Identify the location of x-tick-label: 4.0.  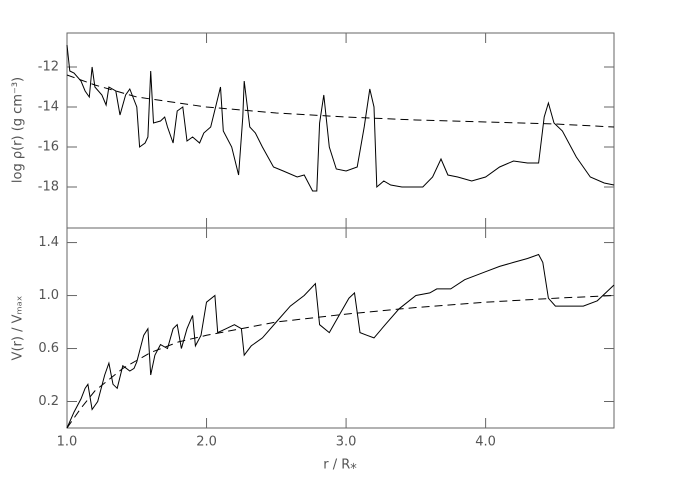
(485, 442).